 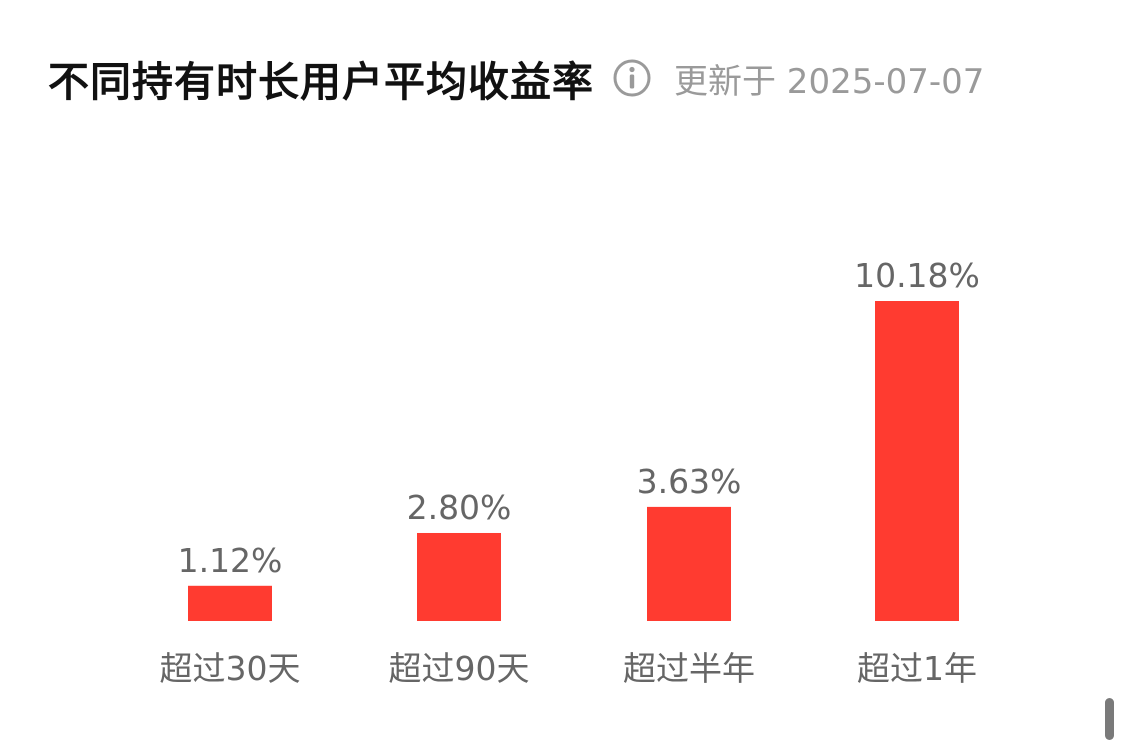 I want to click on category-label-1: 超过30天, so click(x=230, y=668).